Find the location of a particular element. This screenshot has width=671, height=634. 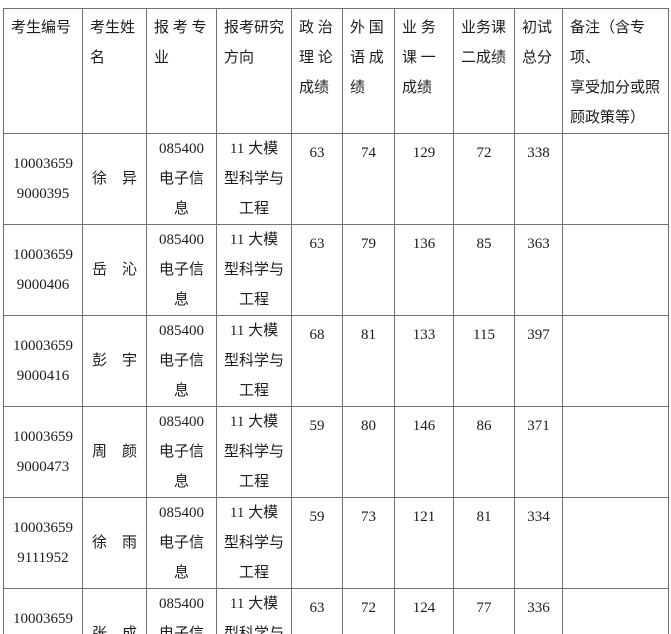

cell-course2-score: 77 is located at coordinates (484, 611).